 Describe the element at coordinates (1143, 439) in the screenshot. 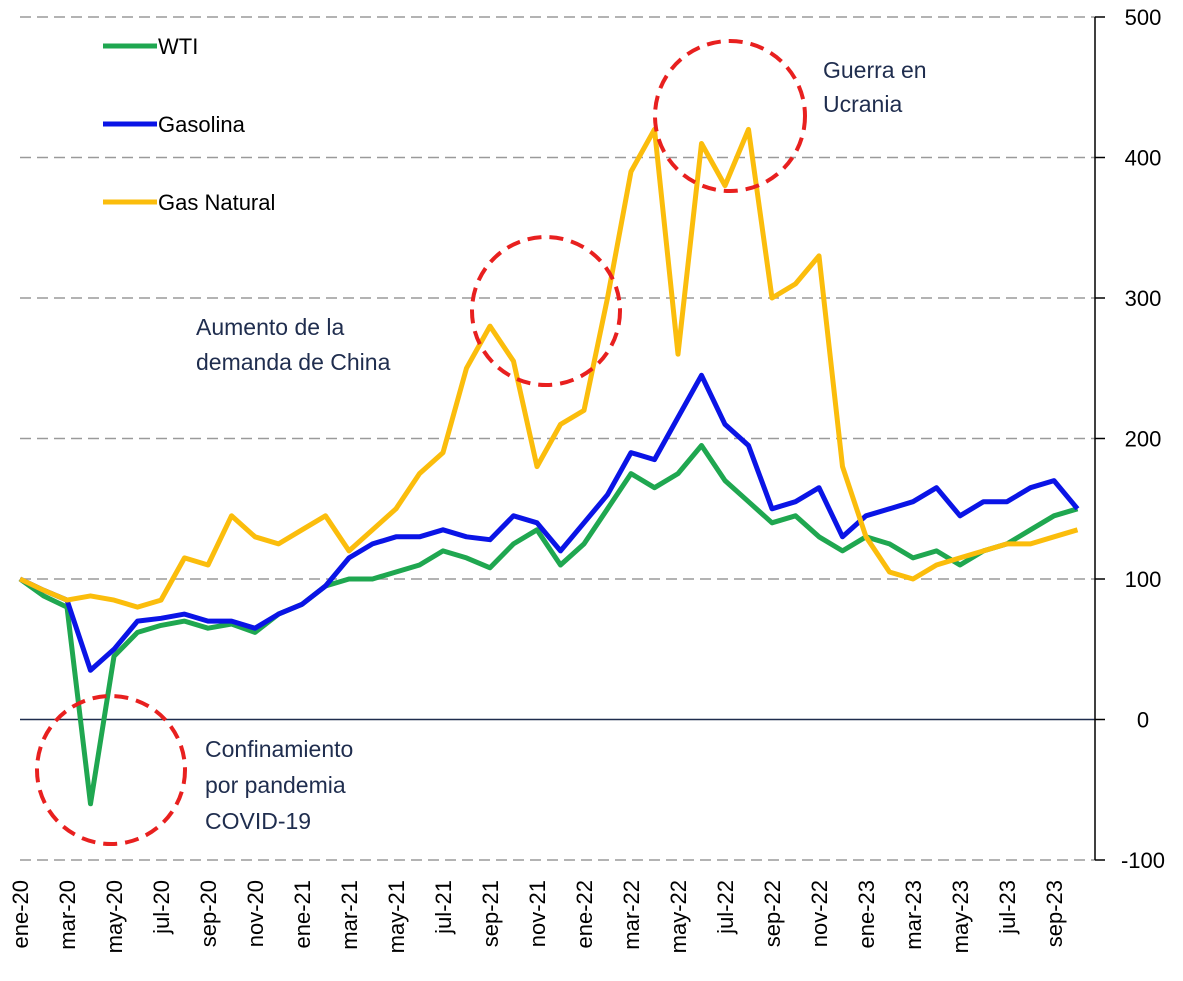

I see `y-tick-label: 200` at that location.